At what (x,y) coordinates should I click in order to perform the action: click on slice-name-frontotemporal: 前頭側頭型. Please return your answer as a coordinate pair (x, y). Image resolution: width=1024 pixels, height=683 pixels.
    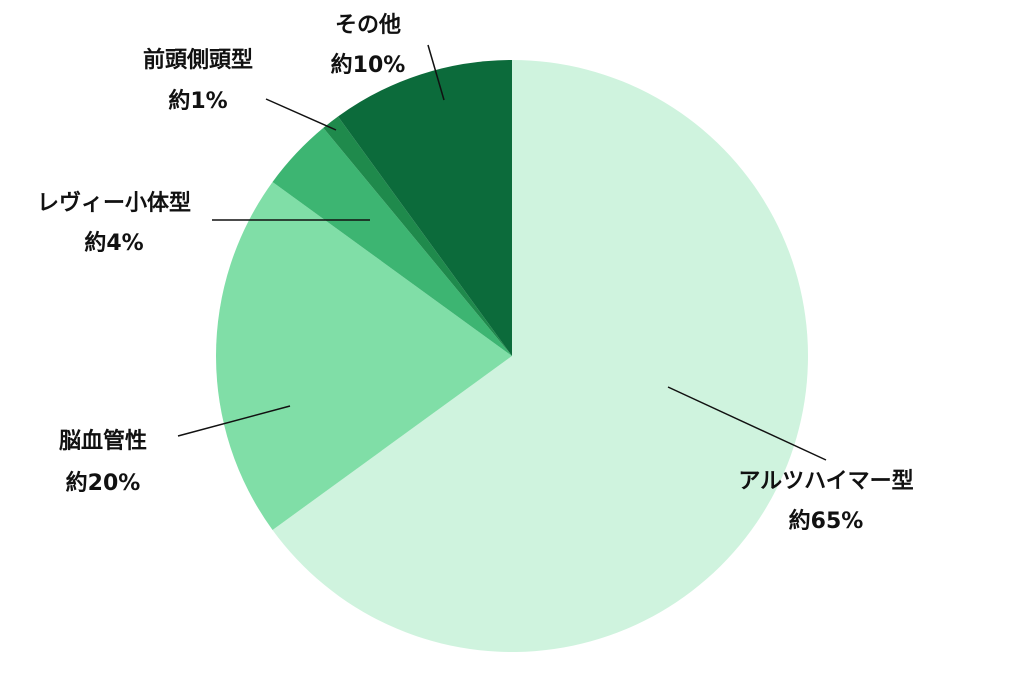
    Looking at the image, I should click on (198, 60).